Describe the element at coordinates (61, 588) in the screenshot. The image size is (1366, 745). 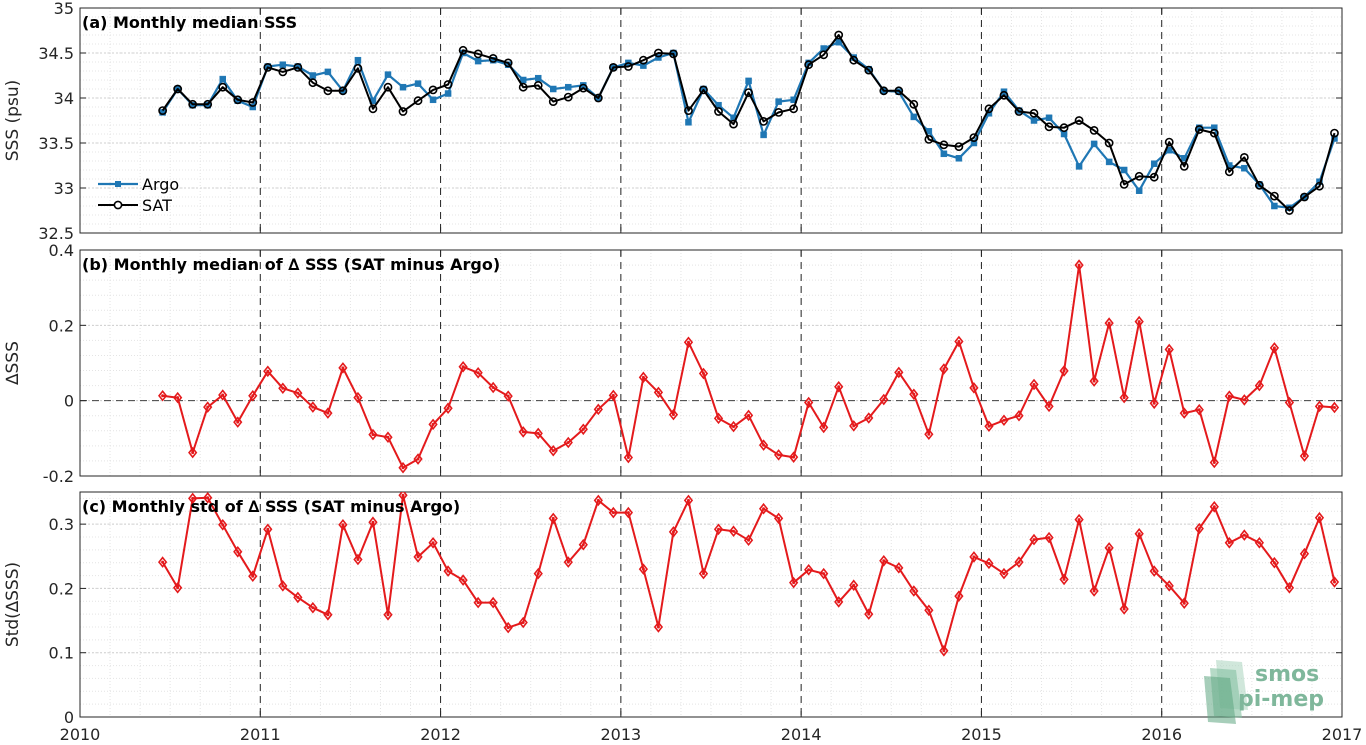
I see `y-tick-label: 0.2` at that location.